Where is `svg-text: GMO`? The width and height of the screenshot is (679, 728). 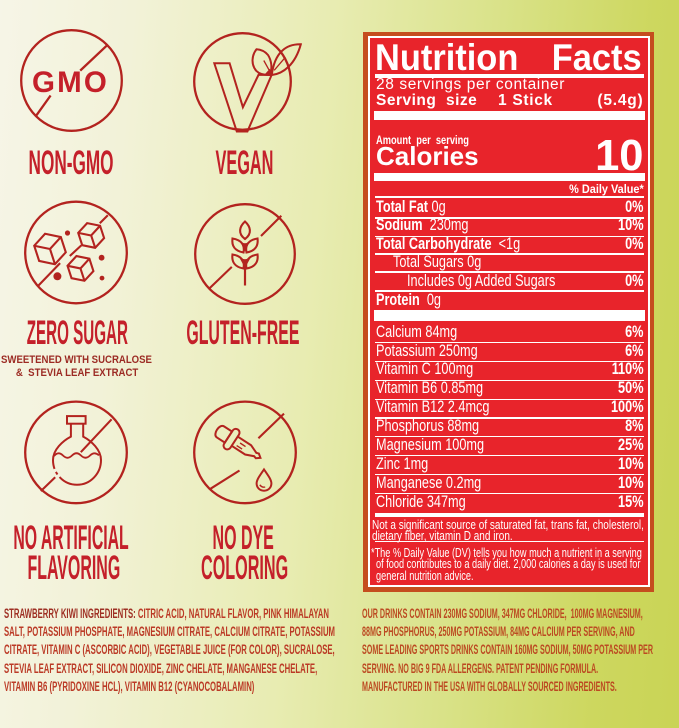 svg-text: GMO is located at coordinates (70, 82).